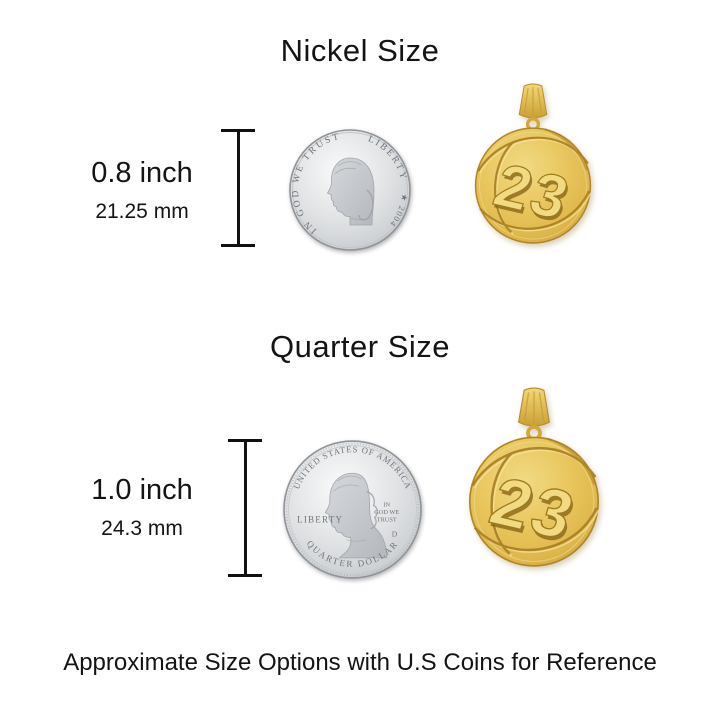  Describe the element at coordinates (142, 211) in the screenshot. I see `nickel-mm-label: 21.25 mm` at that location.